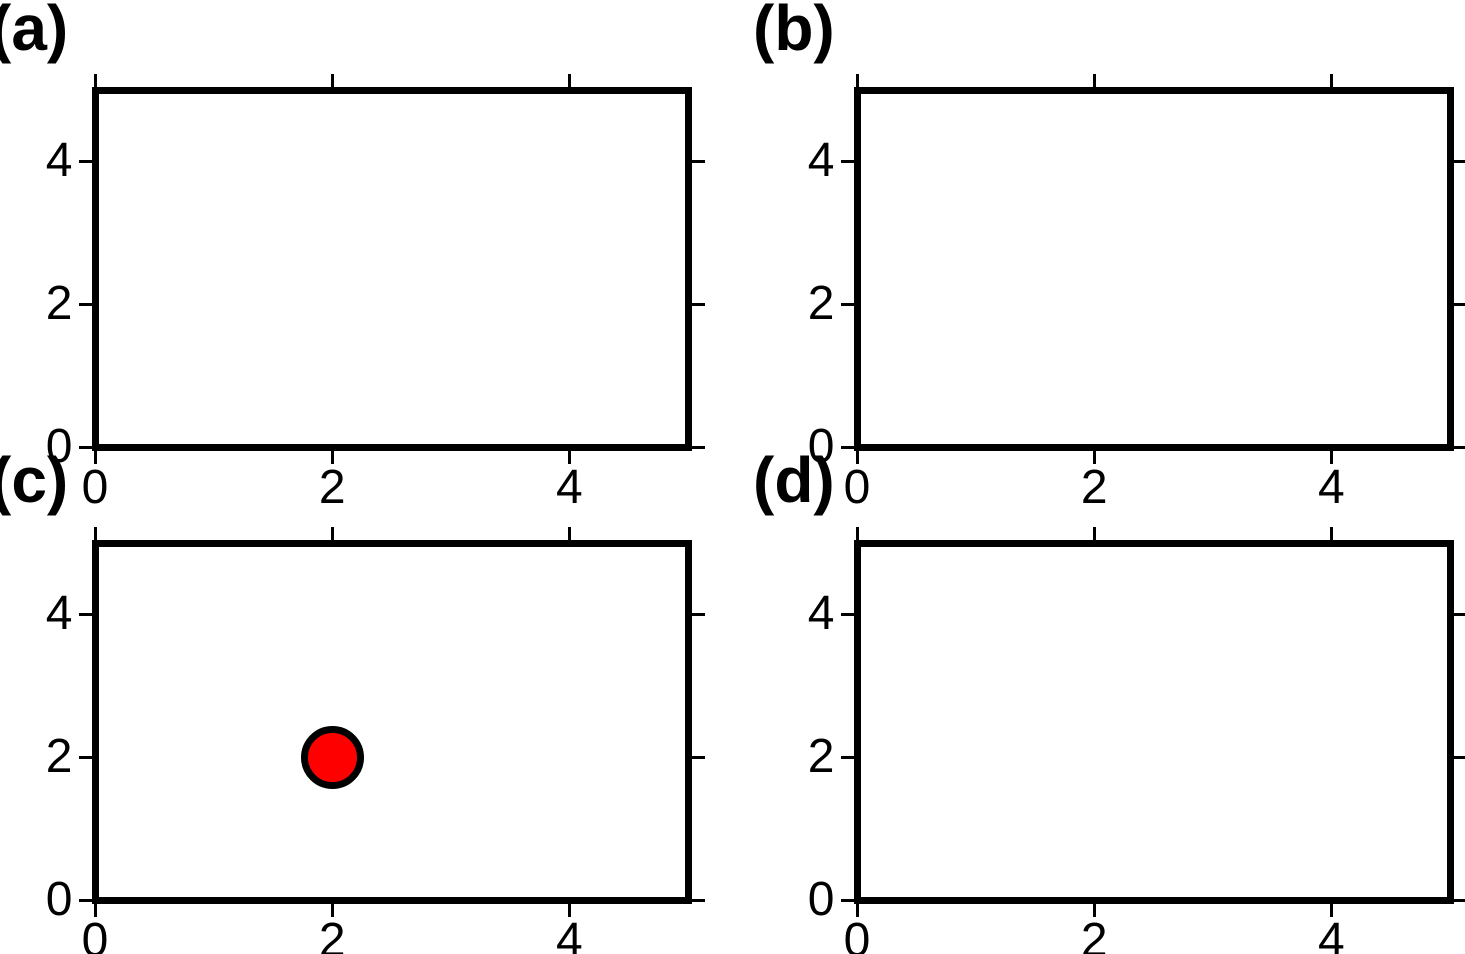 Image resolution: width=1465 pixels, height=954 pixels. I want to click on panel-label-a: (a), so click(34, 32).